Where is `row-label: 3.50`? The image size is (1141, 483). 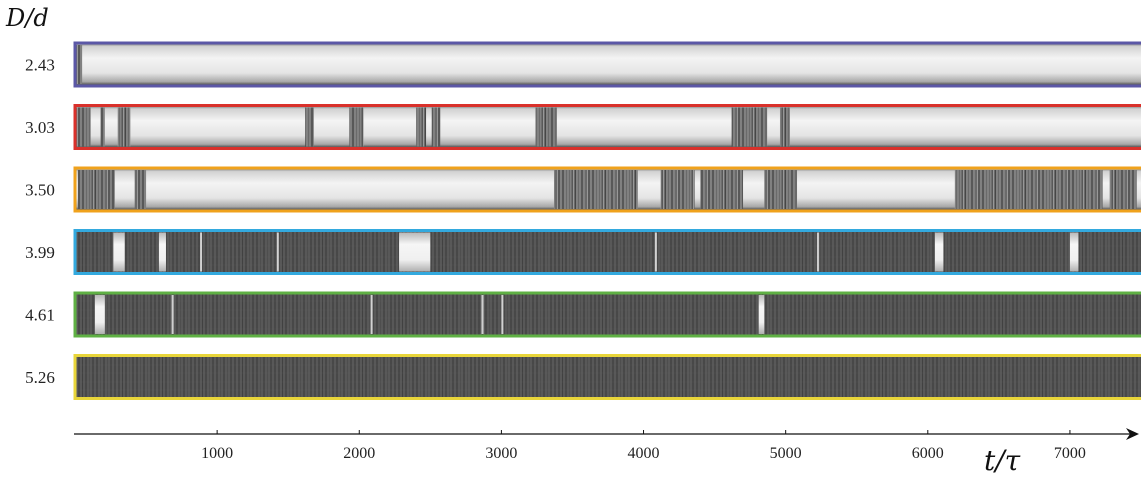
row-label: 3.50 is located at coordinates (40, 190).